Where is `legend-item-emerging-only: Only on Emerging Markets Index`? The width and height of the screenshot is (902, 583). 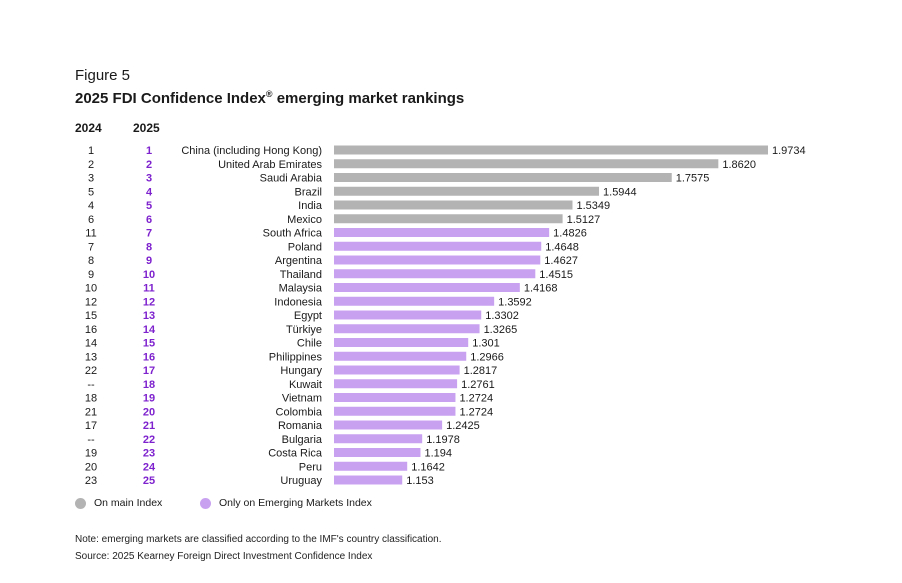 legend-item-emerging-only: Only on Emerging Markets Index is located at coordinates (286, 503).